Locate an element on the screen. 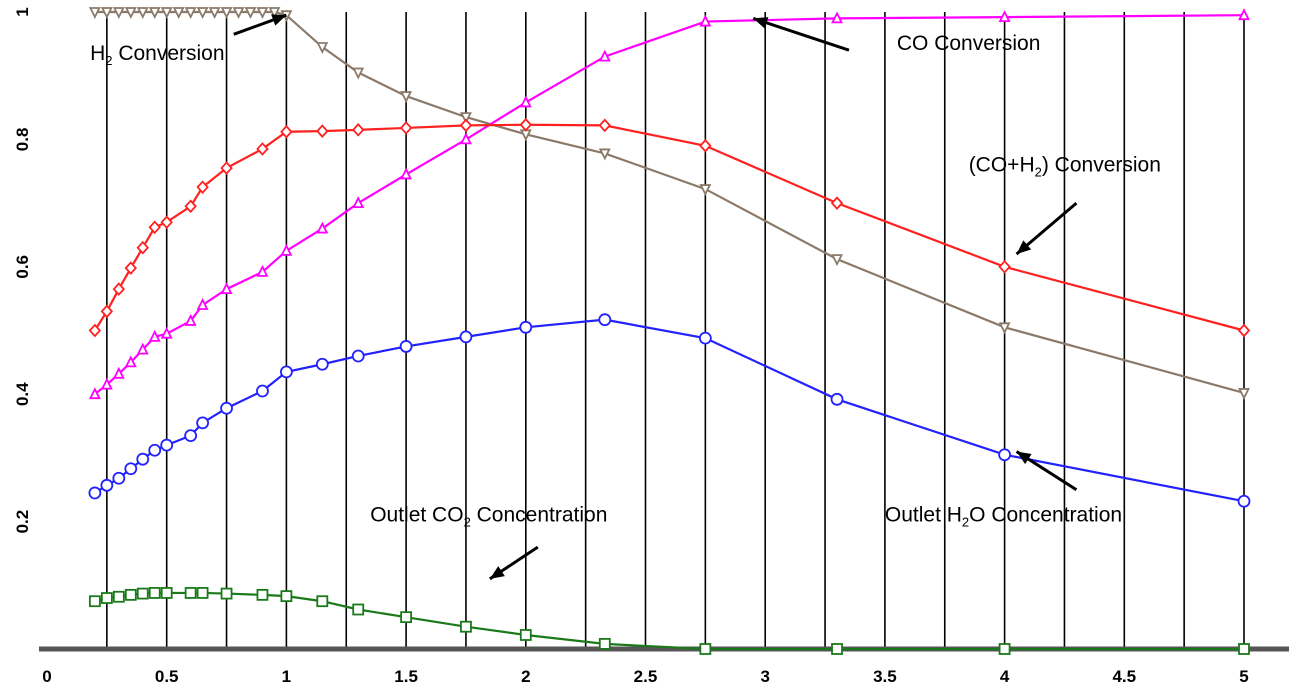 The image size is (1289, 692). annotation-label: H2 Conversion is located at coordinates (157, 55).